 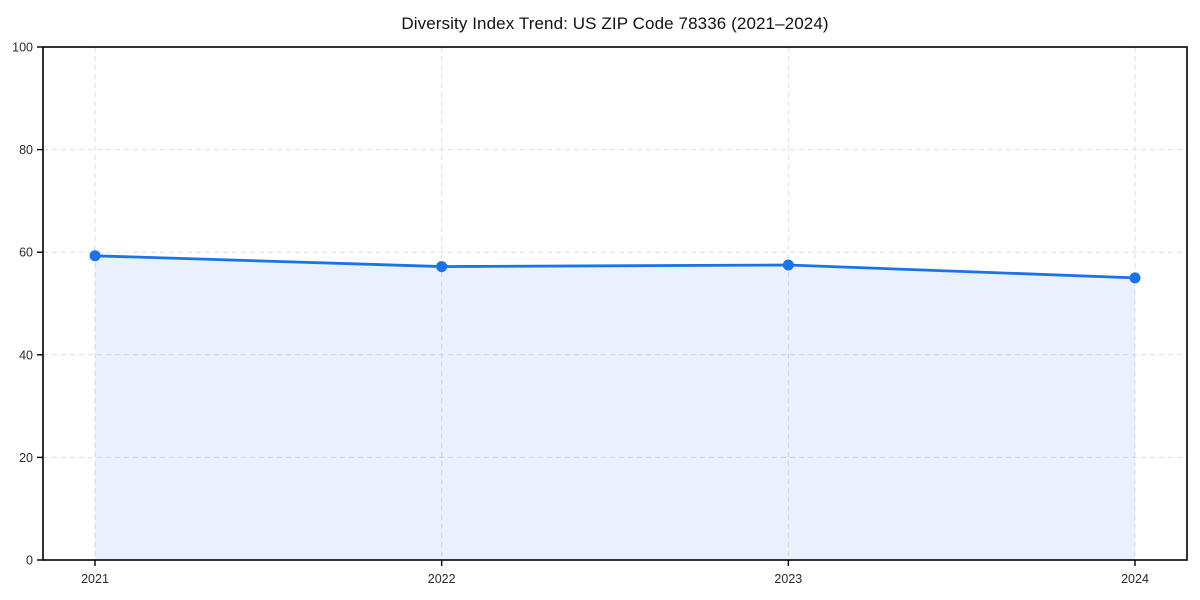 What do you see at coordinates (788, 265) in the screenshot?
I see `data-point-2023` at bounding box center [788, 265].